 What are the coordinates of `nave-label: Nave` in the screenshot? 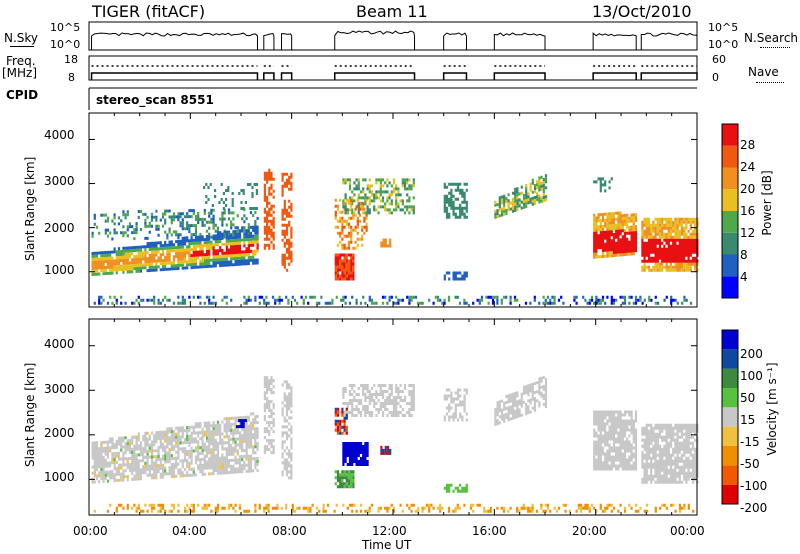 It's located at (763, 72).